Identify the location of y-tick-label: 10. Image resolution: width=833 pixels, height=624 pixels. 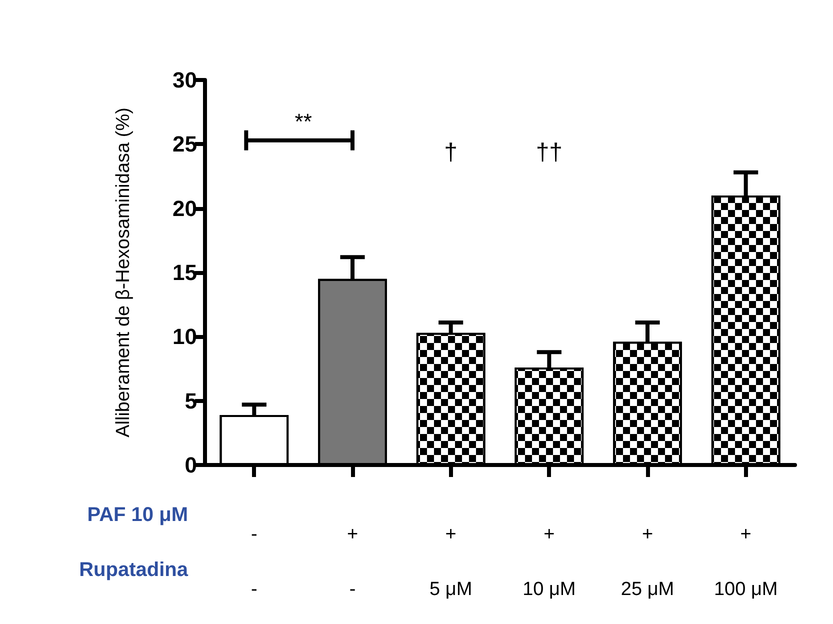
(184, 337).